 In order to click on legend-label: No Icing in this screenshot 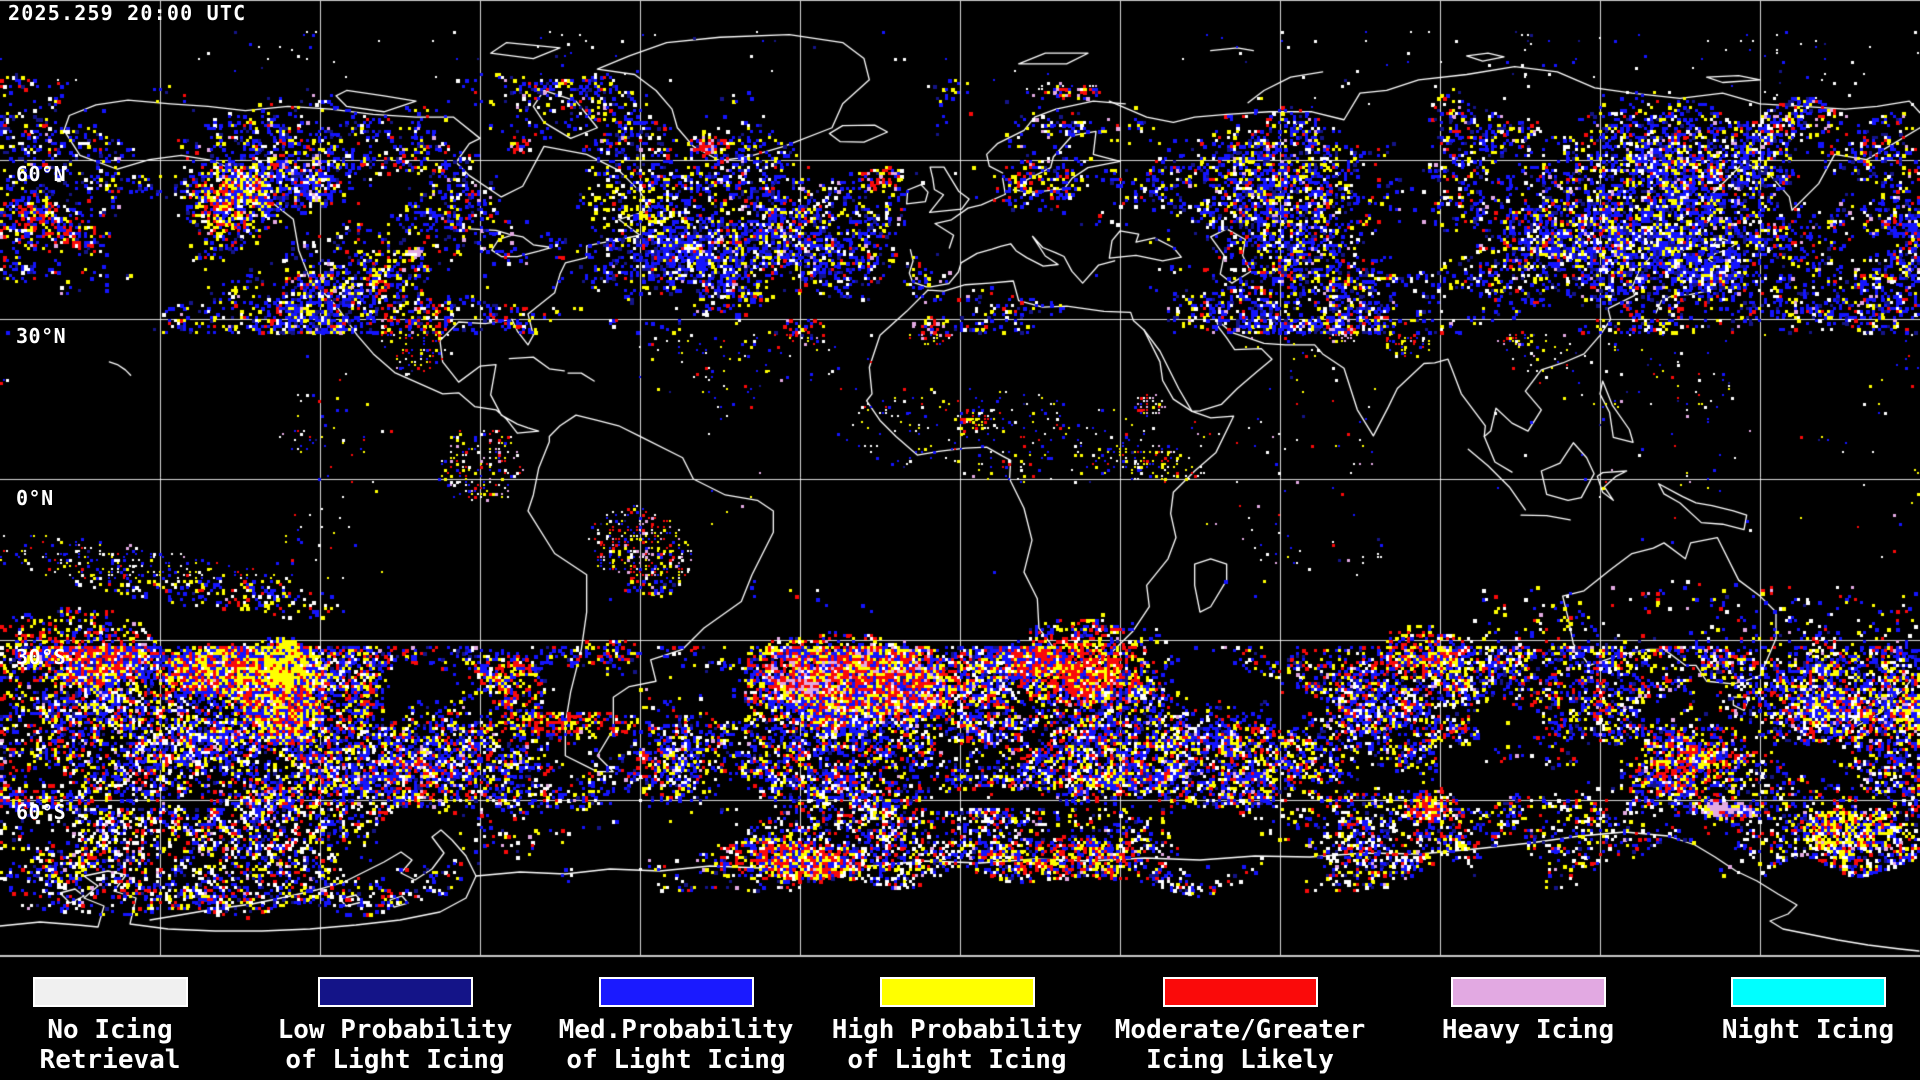, I will do `click(110, 1030)`.